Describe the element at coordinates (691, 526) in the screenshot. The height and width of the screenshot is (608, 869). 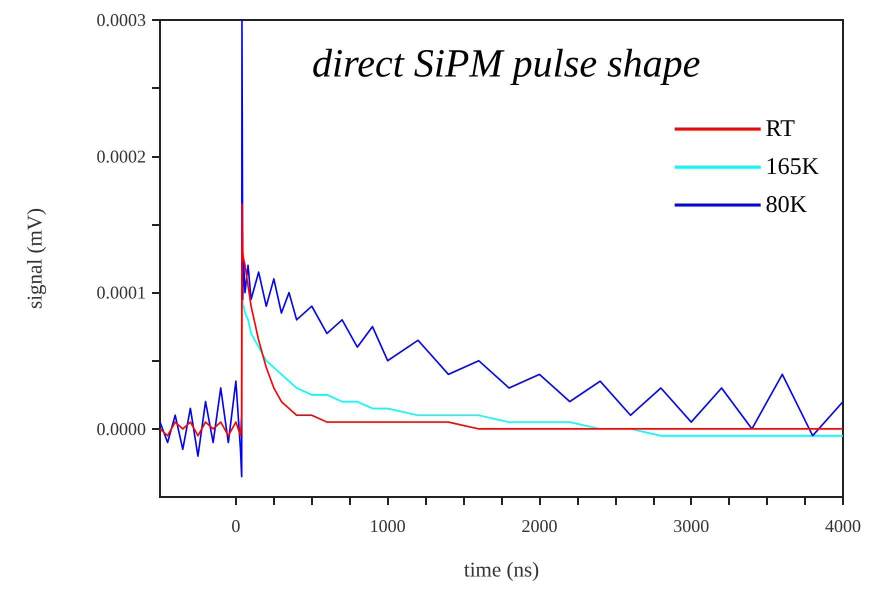
I see `x-tick-label: 3000` at that location.